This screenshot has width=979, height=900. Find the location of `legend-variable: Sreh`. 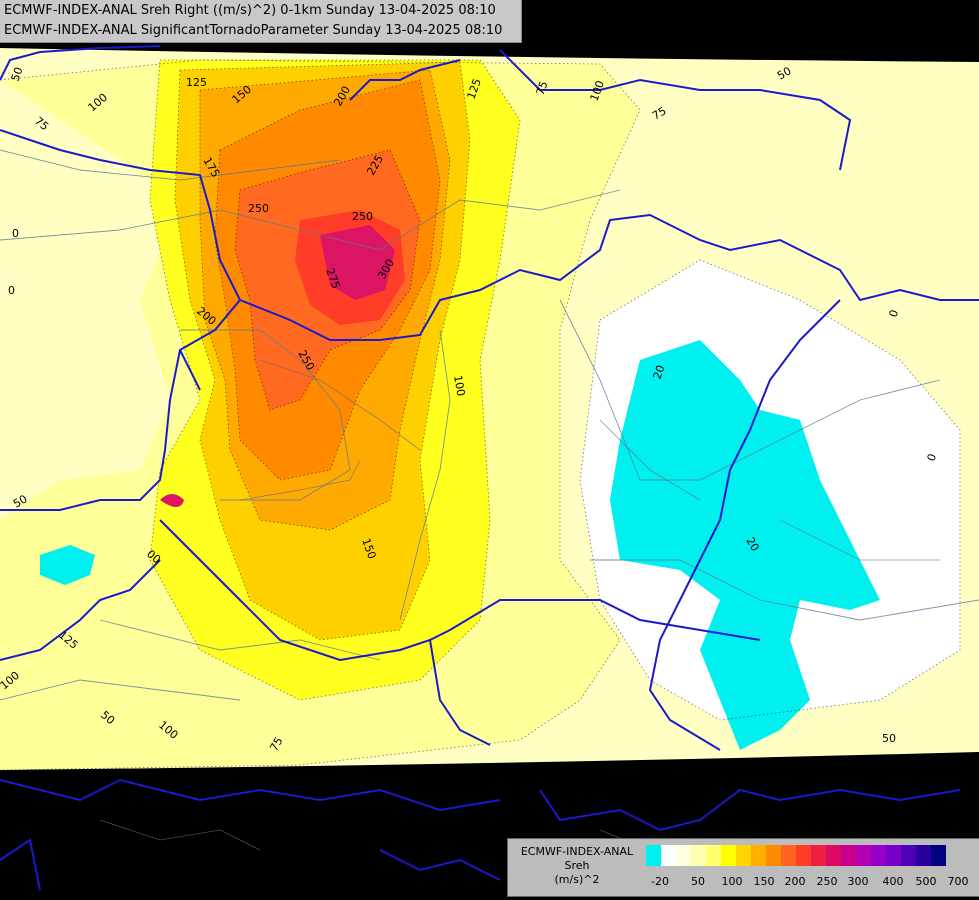

legend-variable: Sreh is located at coordinates (577, 865).